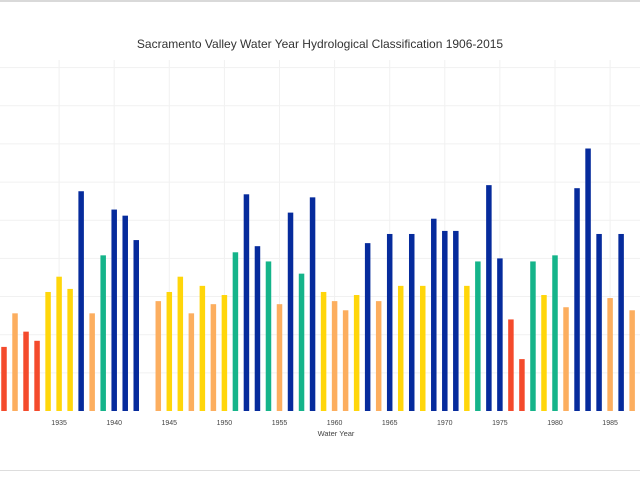  What do you see at coordinates (59, 423) in the screenshot?
I see `x-tick-label: 1935` at bounding box center [59, 423].